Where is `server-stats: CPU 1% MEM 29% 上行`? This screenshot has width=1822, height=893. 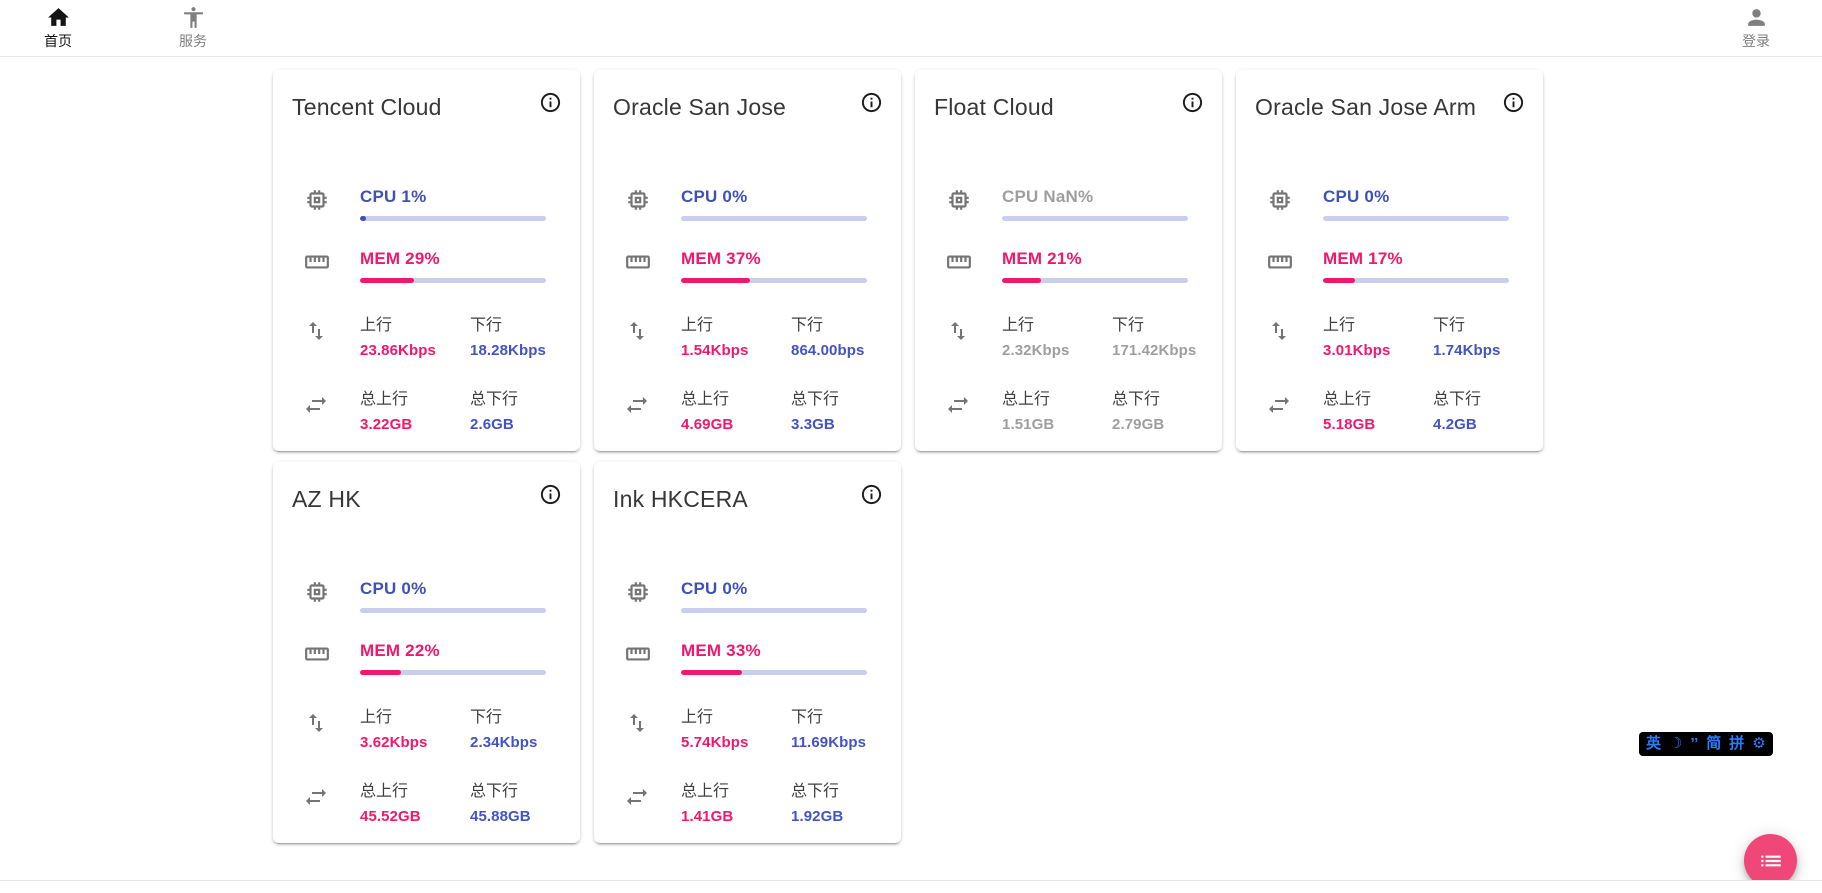 server-stats: CPU 1% MEM 29% 上行 is located at coordinates (426, 310).